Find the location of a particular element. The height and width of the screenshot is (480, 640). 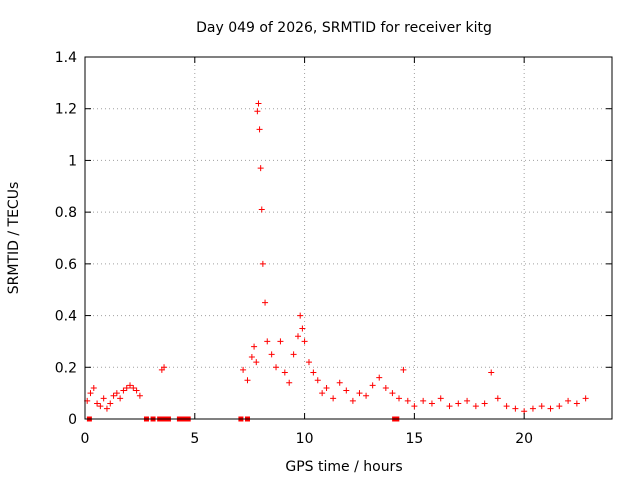

y-tick-label: 1 is located at coordinates (72, 161).